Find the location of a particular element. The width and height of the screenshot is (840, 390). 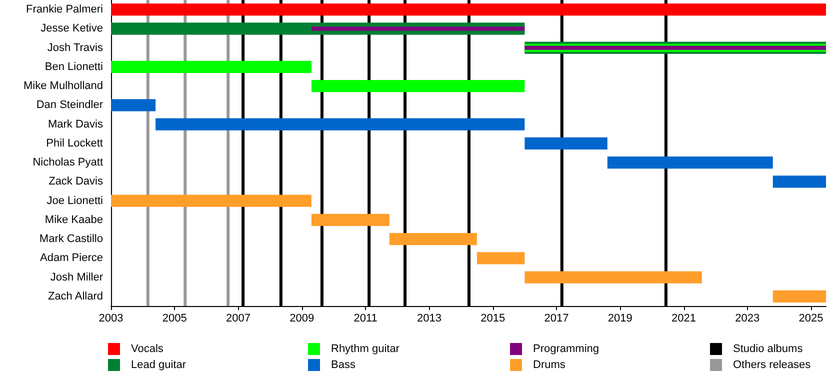

y-tick-label: Ben Lionetti is located at coordinates (73, 66).